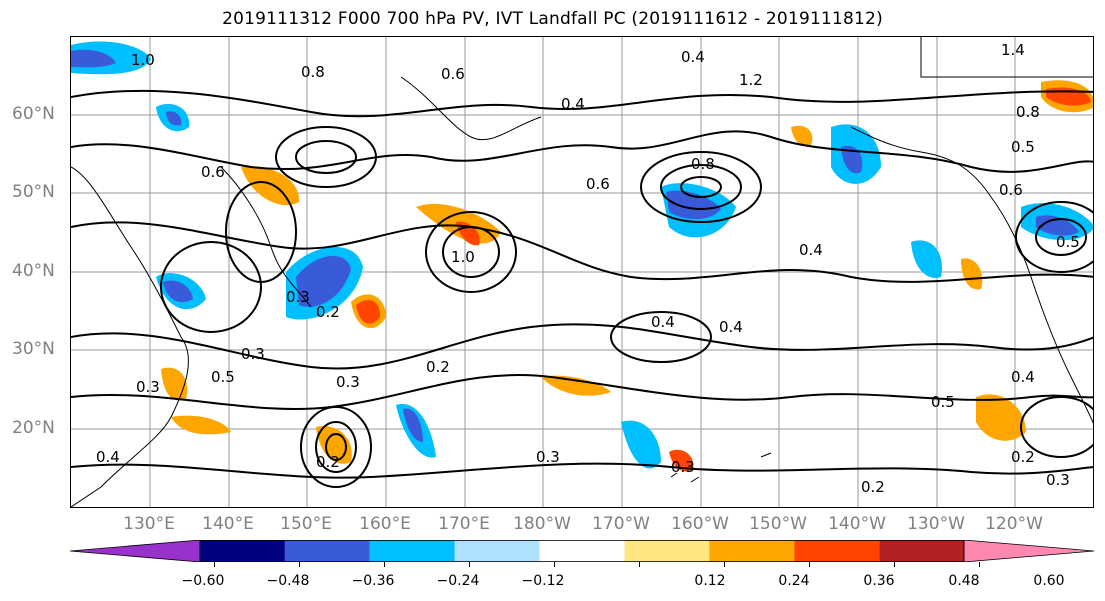 This screenshot has height=601, width=1105. Describe the element at coordinates (33, 271) in the screenshot. I see `lat-label: 40°N` at that location.